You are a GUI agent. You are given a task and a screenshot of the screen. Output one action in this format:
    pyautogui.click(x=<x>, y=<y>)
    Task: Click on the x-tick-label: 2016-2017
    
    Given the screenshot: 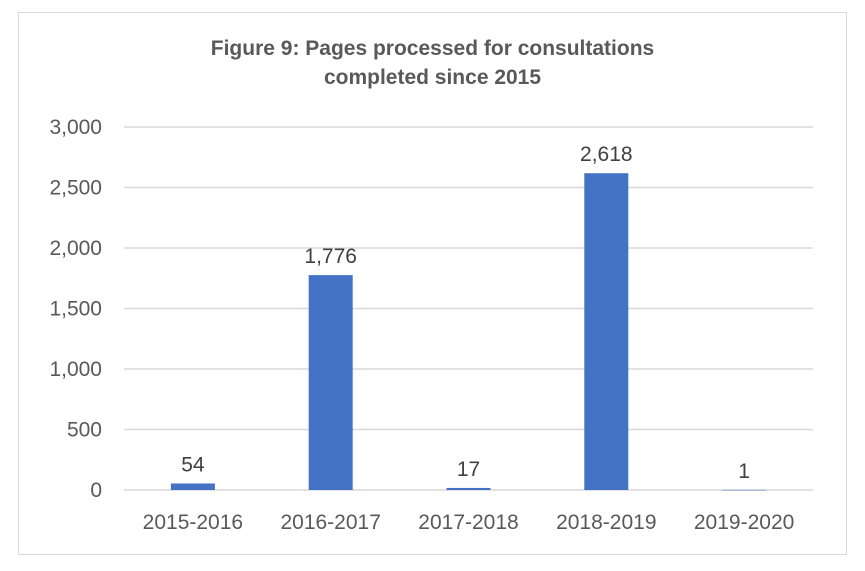 What is the action you would take?
    pyautogui.click(x=330, y=522)
    